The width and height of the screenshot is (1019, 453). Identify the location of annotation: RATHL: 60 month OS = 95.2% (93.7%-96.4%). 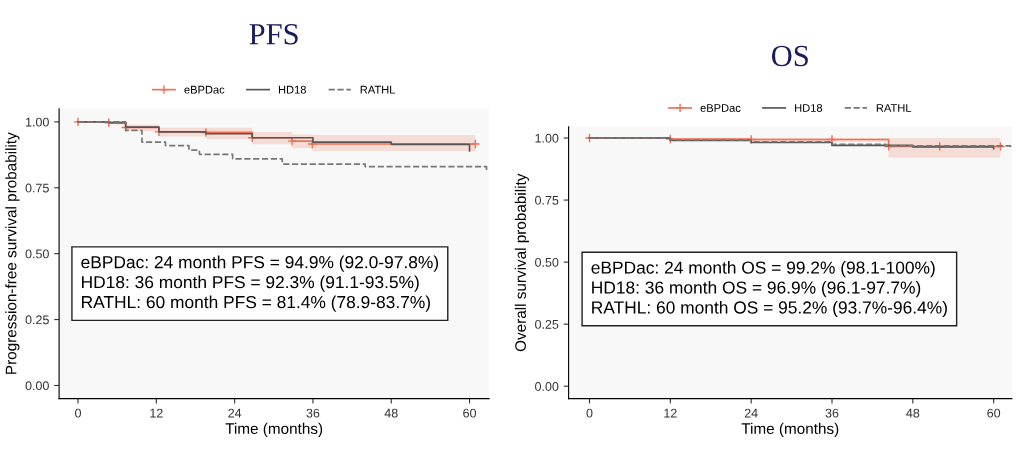
(769, 309).